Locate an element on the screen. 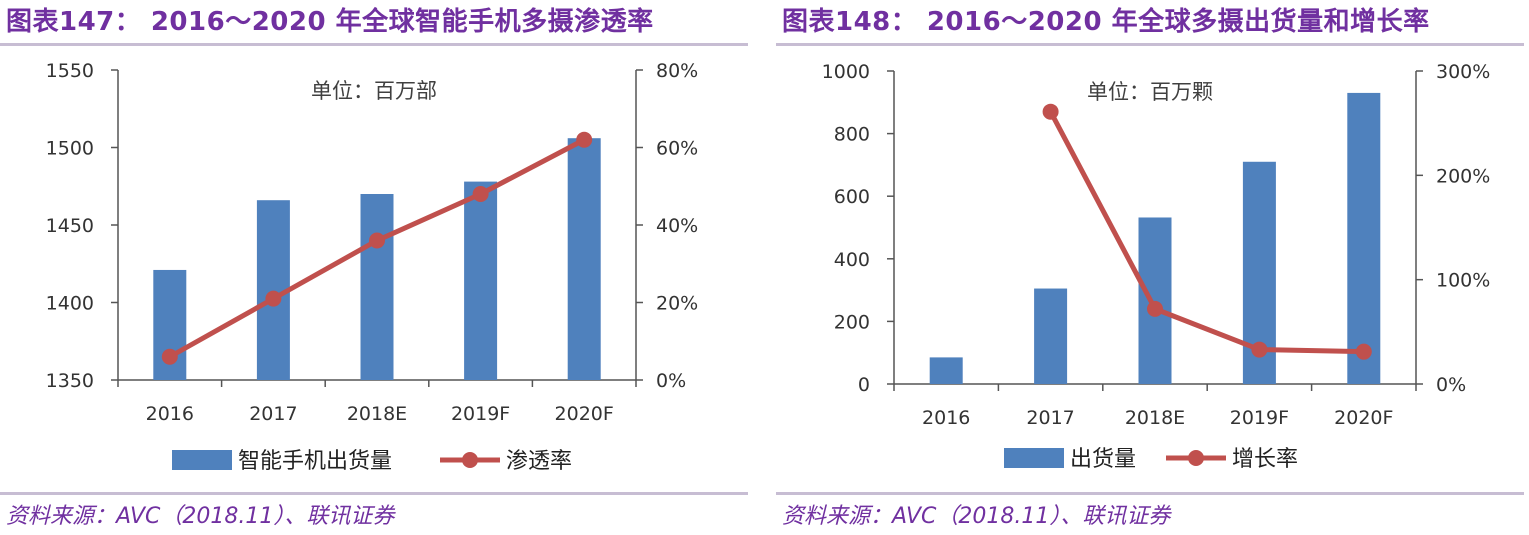 The width and height of the screenshot is (1529, 535). right-axis-tick-label: 100% is located at coordinates (1463, 281).